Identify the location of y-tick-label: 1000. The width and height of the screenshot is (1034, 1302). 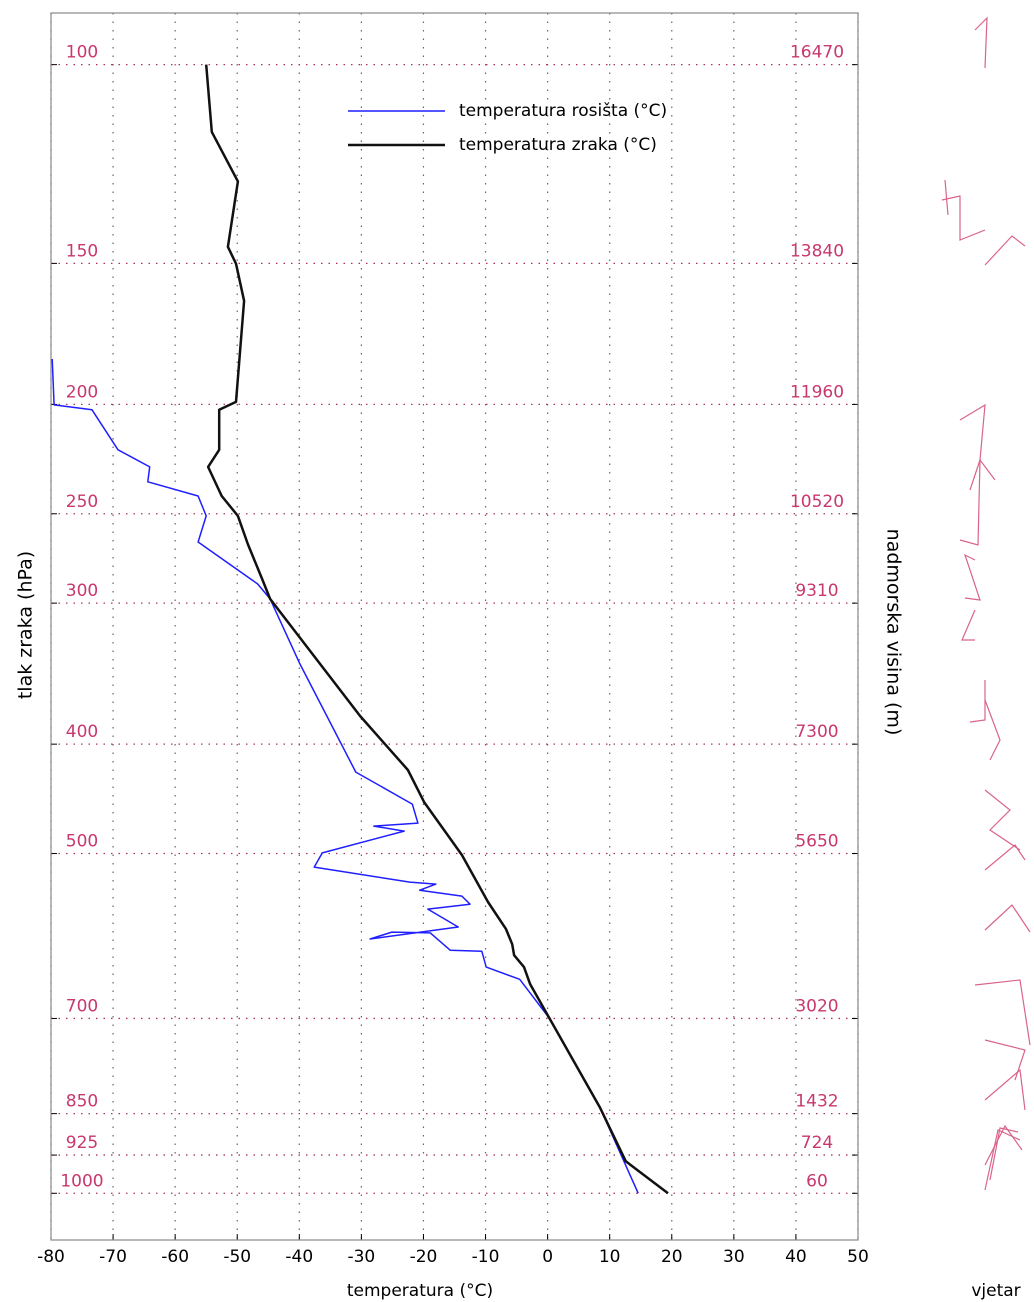
(81, 1181).